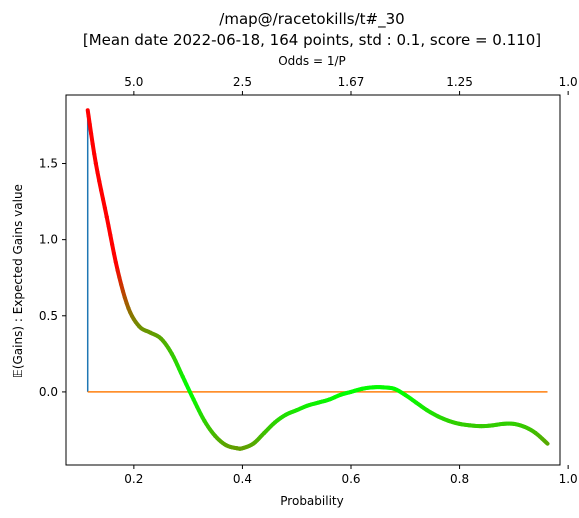  What do you see at coordinates (312, 61) in the screenshot?
I see `top-axis-label: Odds = 1/P` at bounding box center [312, 61].